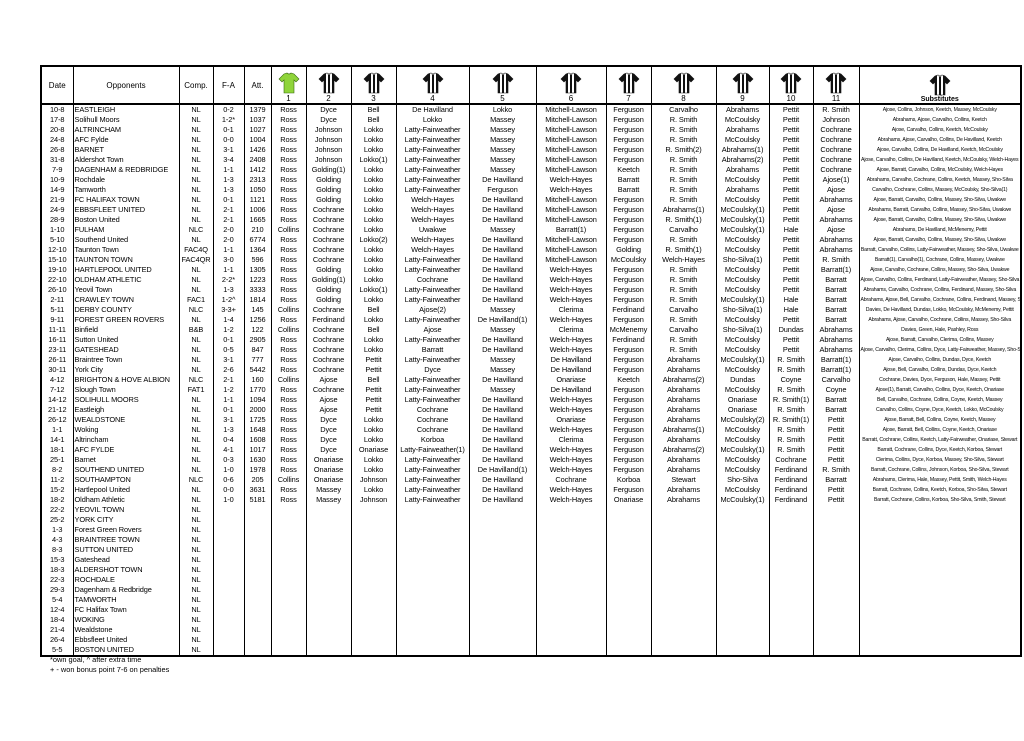 Image resolution: width=1024 pixels, height=741 pixels. Describe the element at coordinates (791, 380) in the screenshot. I see `table-cell: Coyne` at that location.